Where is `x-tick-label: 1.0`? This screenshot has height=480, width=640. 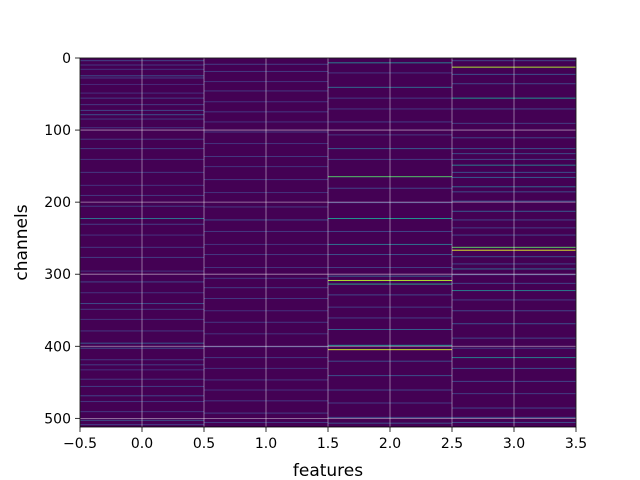 x-tick-label: 1.0 is located at coordinates (266, 444).